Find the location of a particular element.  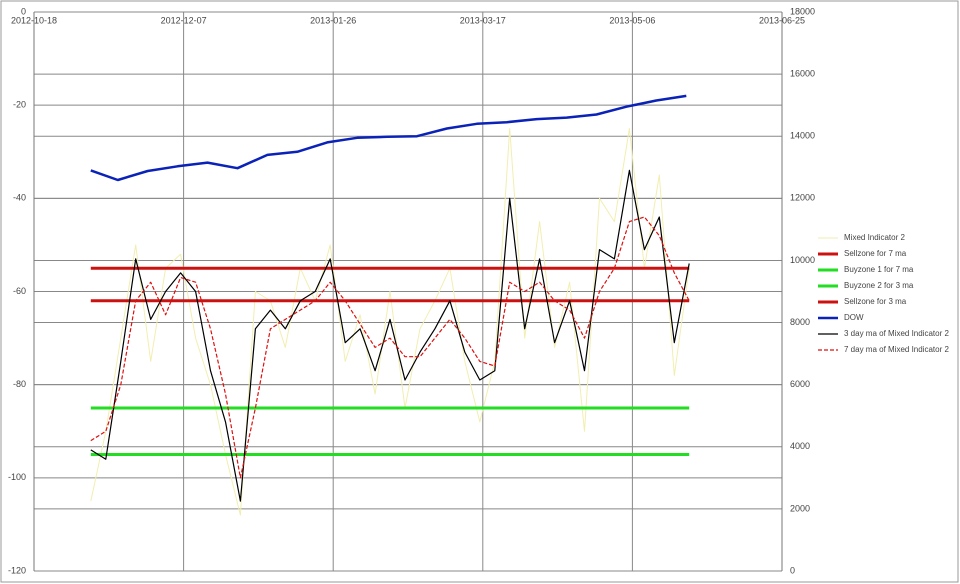

legend-label: Sellzone for 3 ma is located at coordinates (875, 301).